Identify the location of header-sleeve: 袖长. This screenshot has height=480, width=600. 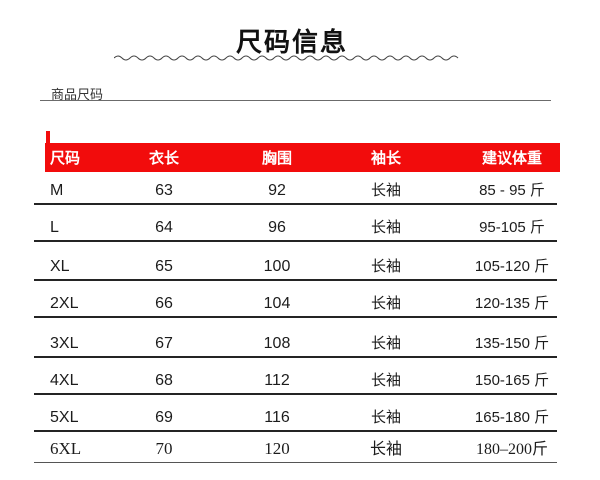
(385, 158).